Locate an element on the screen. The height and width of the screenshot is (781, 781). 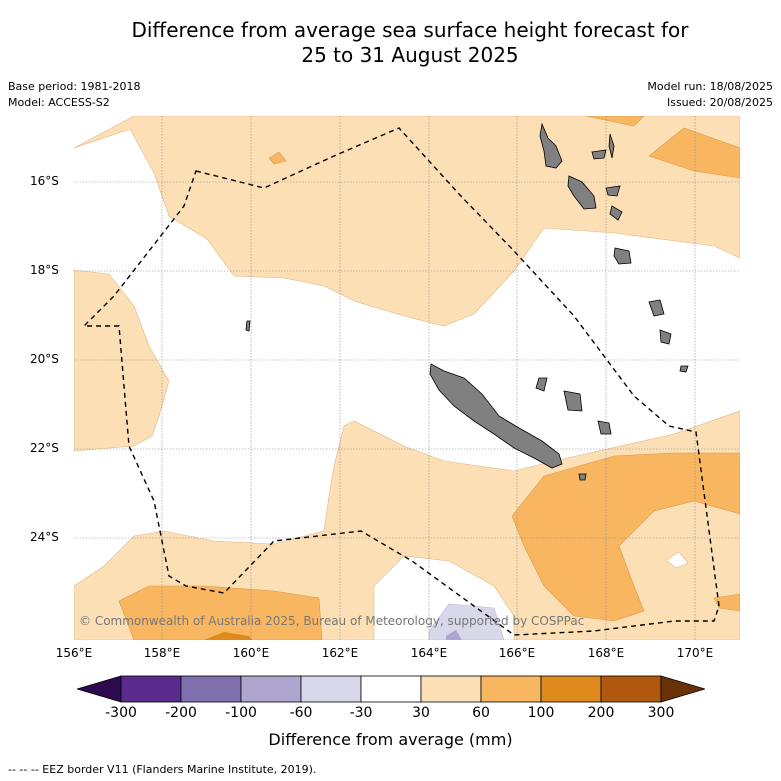
colorbar-extend-low is located at coordinates (98, 689).